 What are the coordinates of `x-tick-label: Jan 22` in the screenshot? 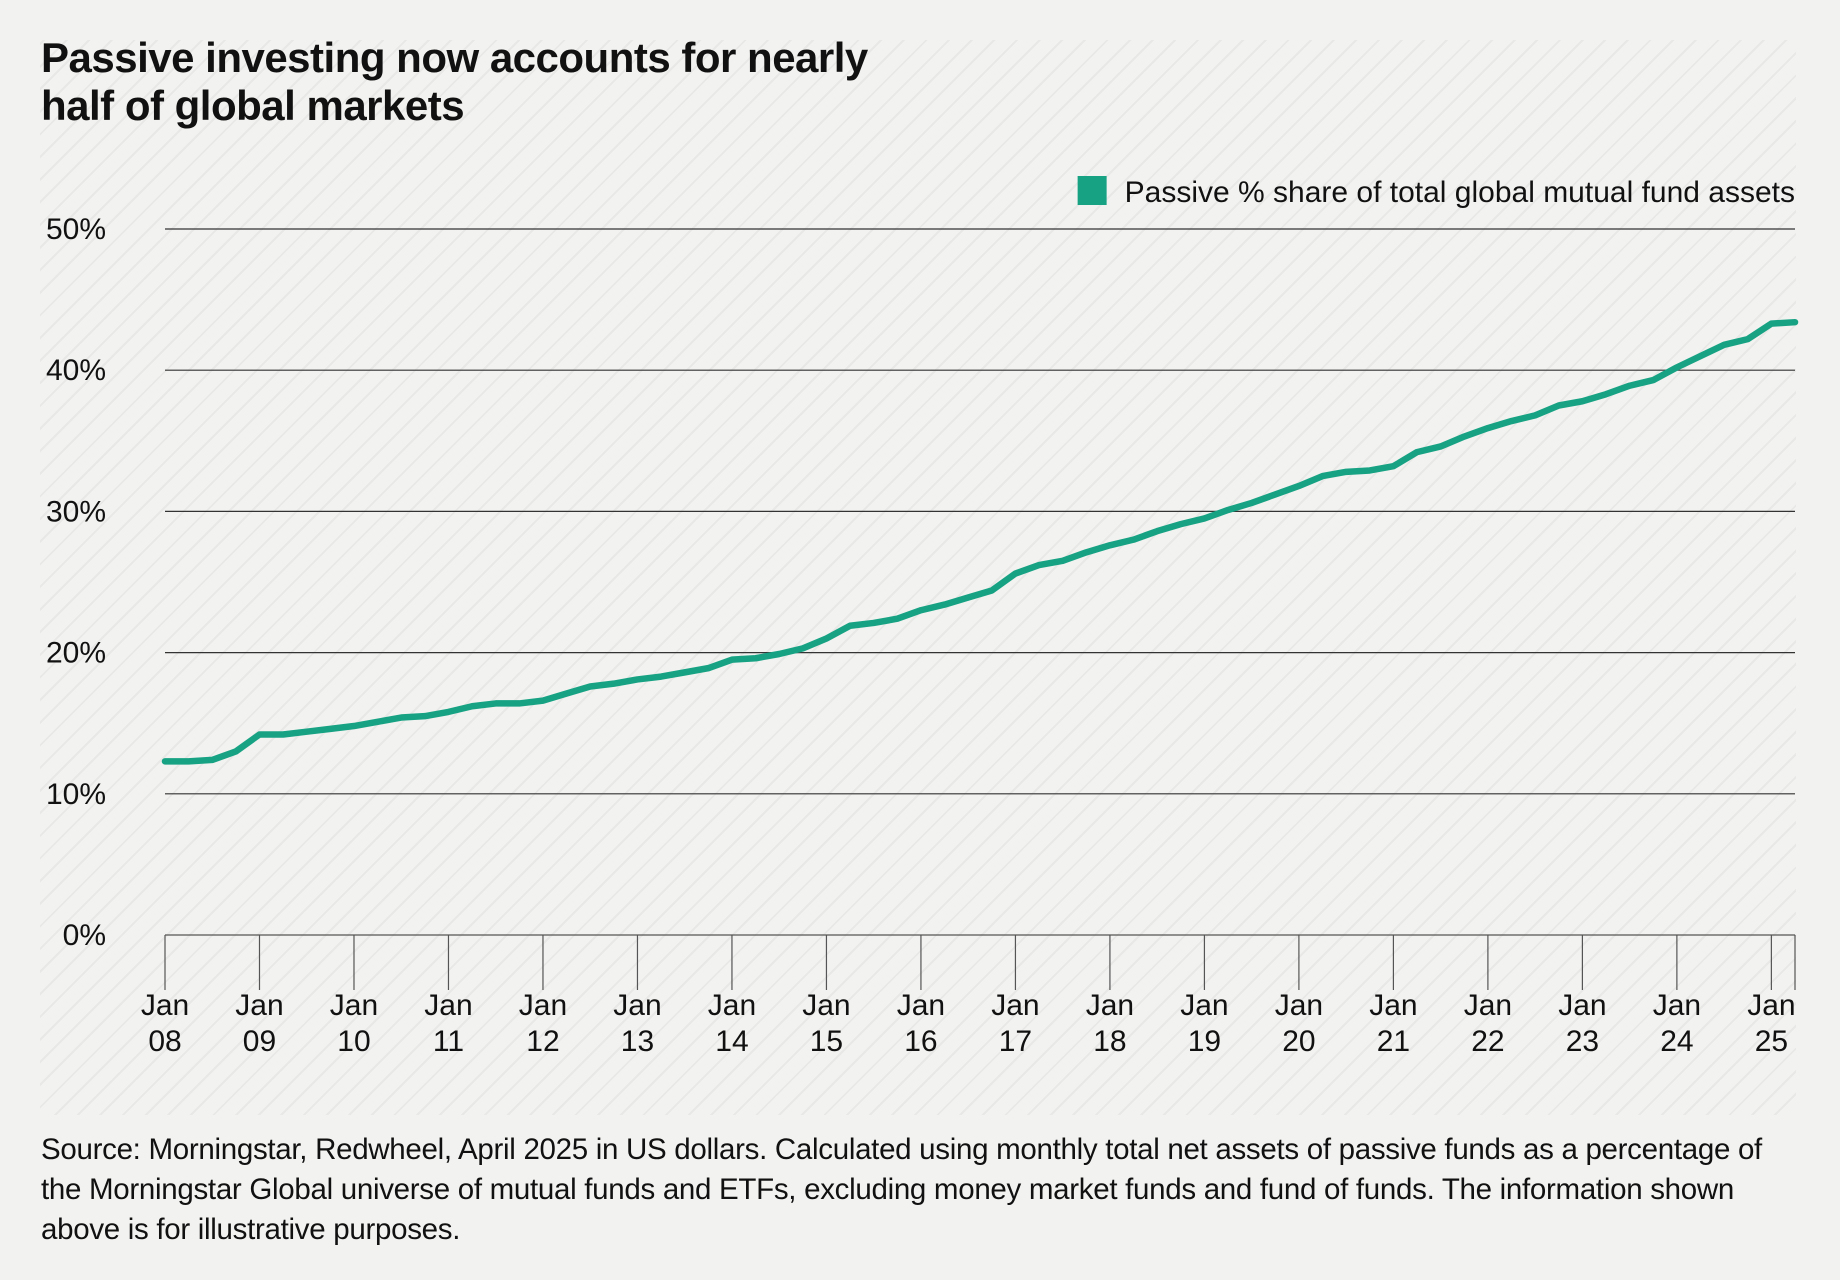 It's located at (1488, 1023).